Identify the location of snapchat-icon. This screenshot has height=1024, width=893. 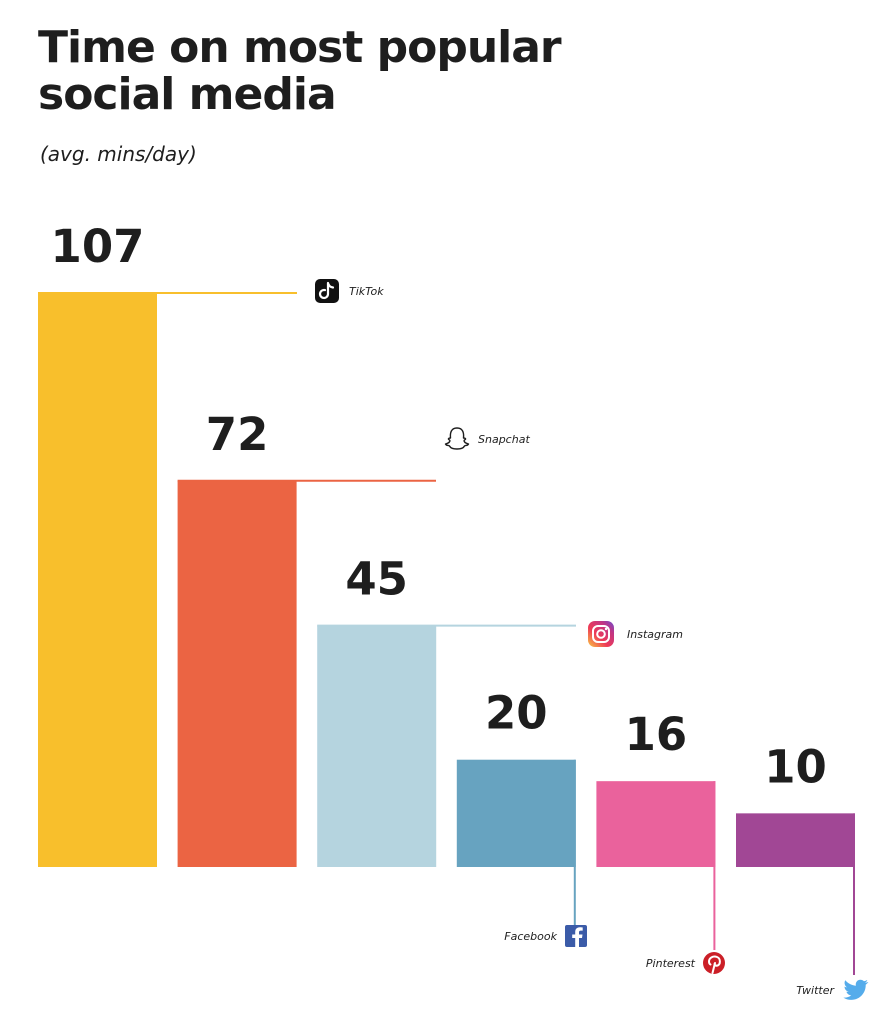
(457, 438).